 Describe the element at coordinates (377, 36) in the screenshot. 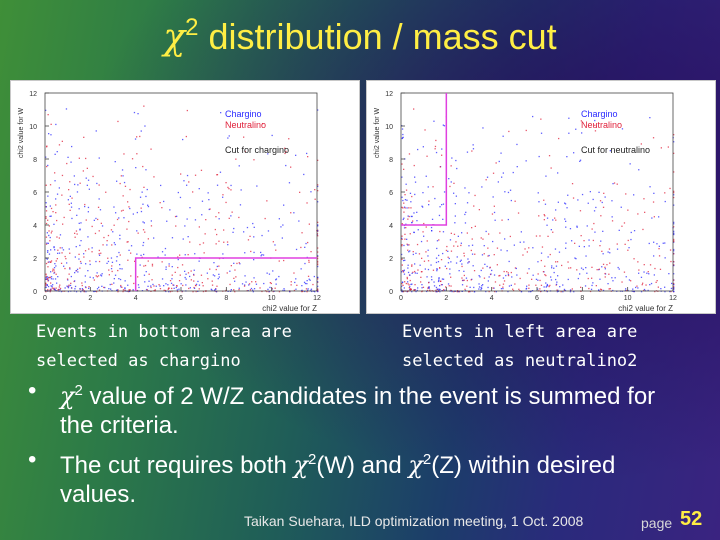

I see `title-text: distribution / mass cut` at that location.